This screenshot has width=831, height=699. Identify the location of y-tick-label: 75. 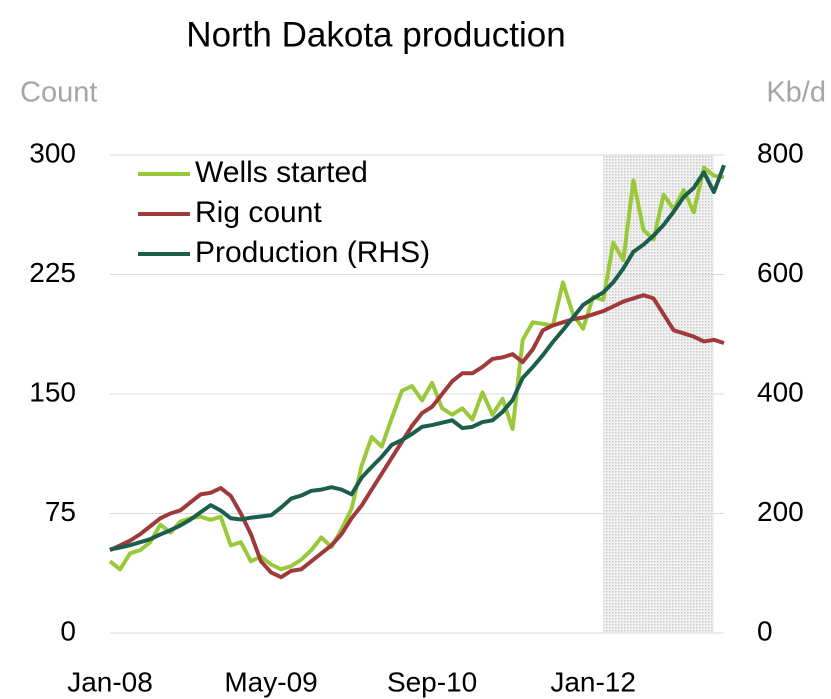
(60, 511).